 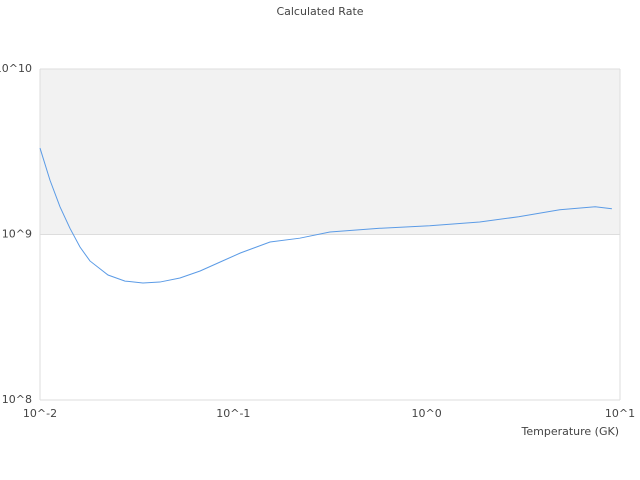 I want to click on x-axis-label: Temperature (GK), so click(x=570, y=431).